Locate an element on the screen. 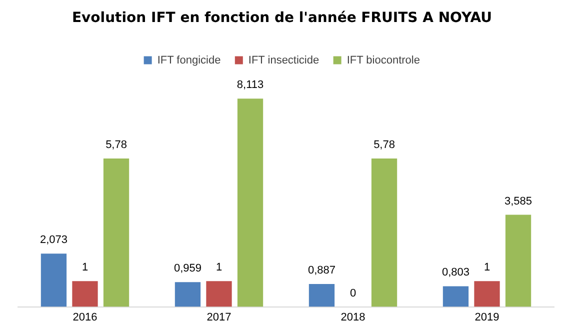 Image resolution: width=564 pixels, height=332 pixels. chart-title: Evolution IFT en fonction de l'année FRUITS A NOYAU is located at coordinates (282, 18).